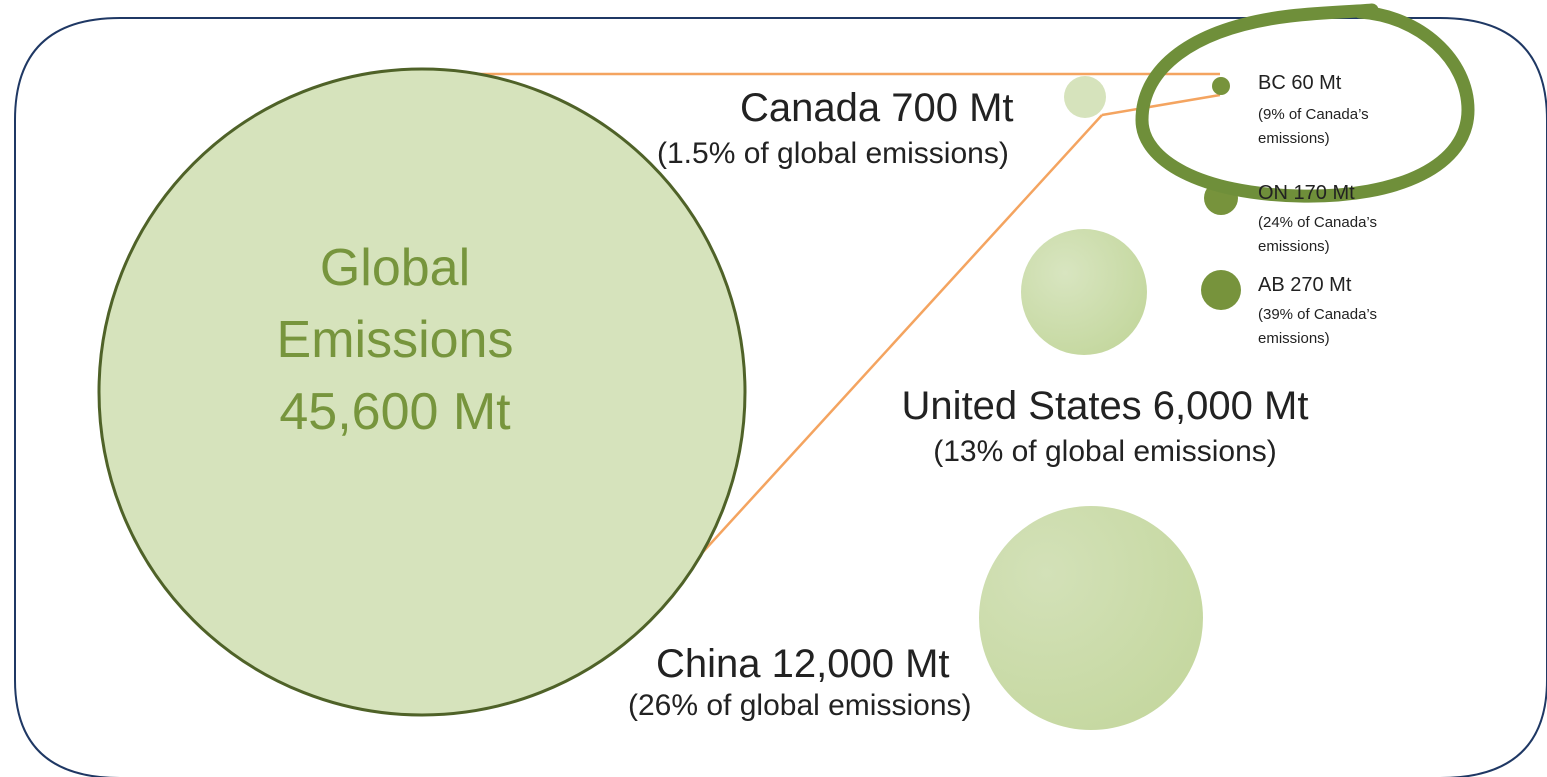 This screenshot has width=1547, height=777. Describe the element at coordinates (1305, 103) in the screenshot. I see `bc-highlight-circle` at that location.